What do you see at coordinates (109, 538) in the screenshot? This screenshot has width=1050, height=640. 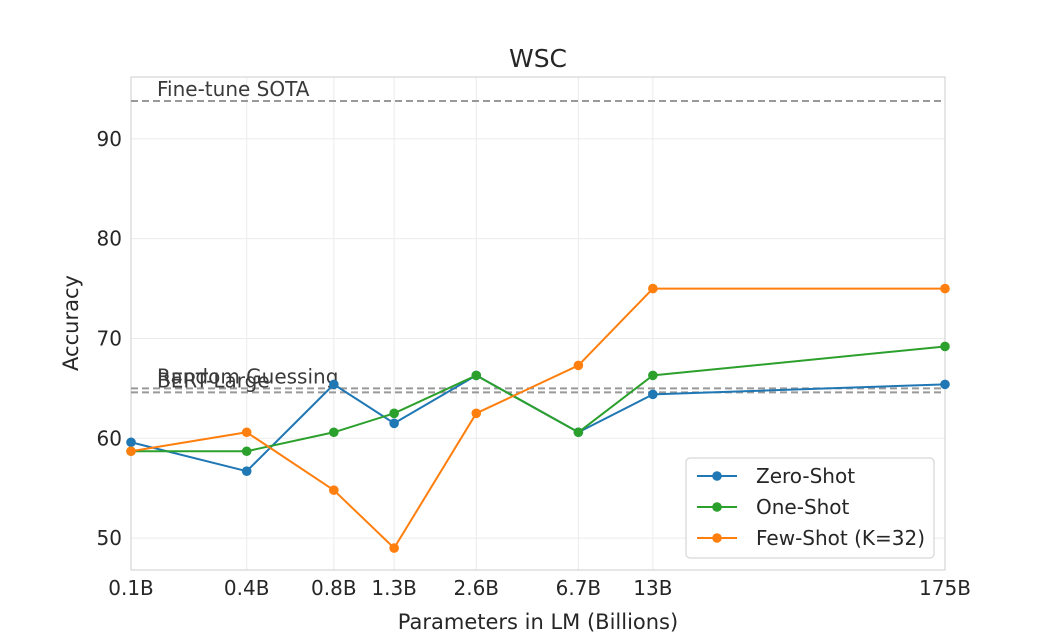 I see `y-tick-label: 50` at bounding box center [109, 538].